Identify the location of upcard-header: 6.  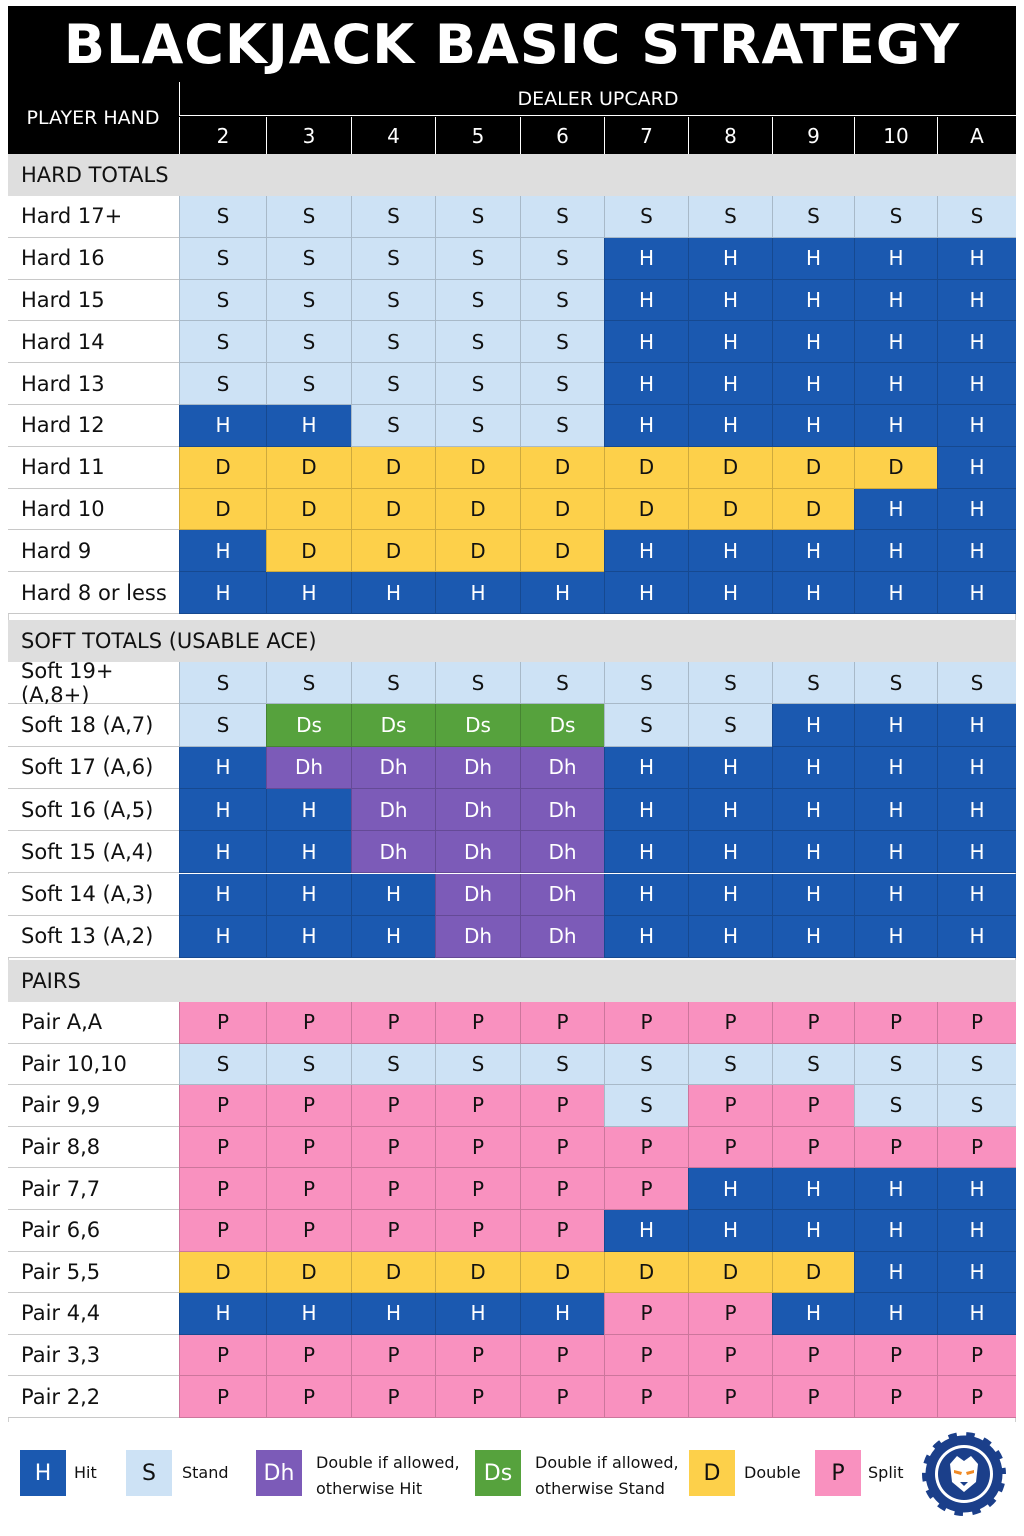
(562, 135).